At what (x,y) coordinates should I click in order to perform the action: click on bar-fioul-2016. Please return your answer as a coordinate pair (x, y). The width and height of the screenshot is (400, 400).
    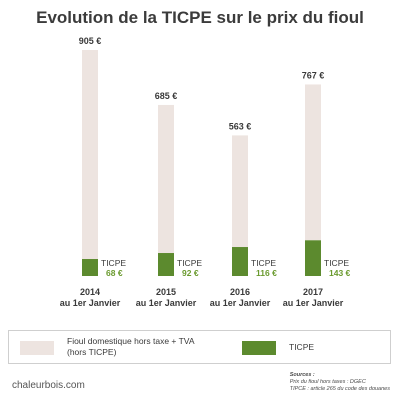
    Looking at the image, I should click on (240, 191).